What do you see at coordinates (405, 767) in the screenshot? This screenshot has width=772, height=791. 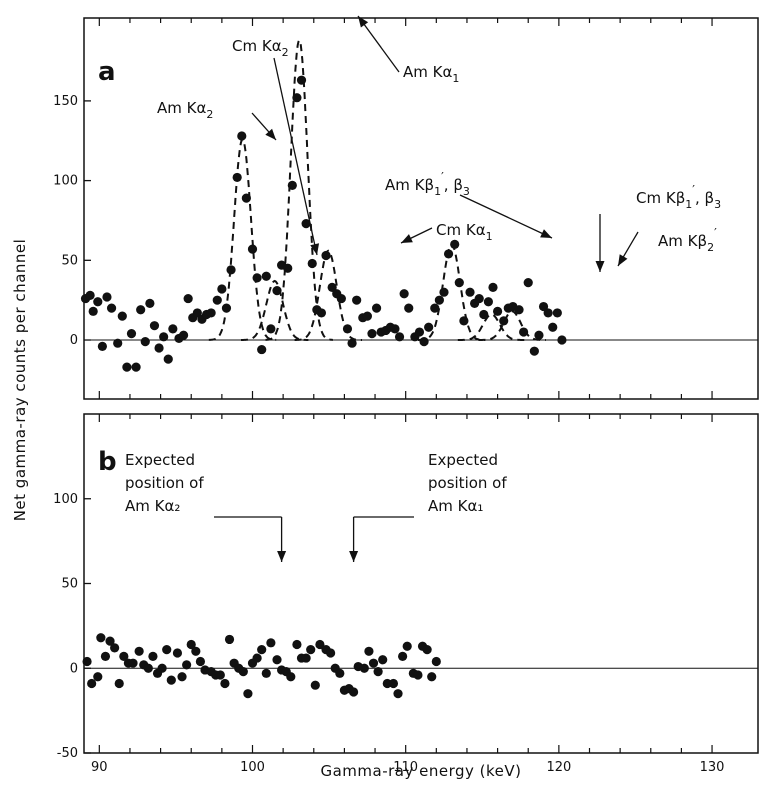 I see `x-tick-label: 110` at bounding box center [405, 767].